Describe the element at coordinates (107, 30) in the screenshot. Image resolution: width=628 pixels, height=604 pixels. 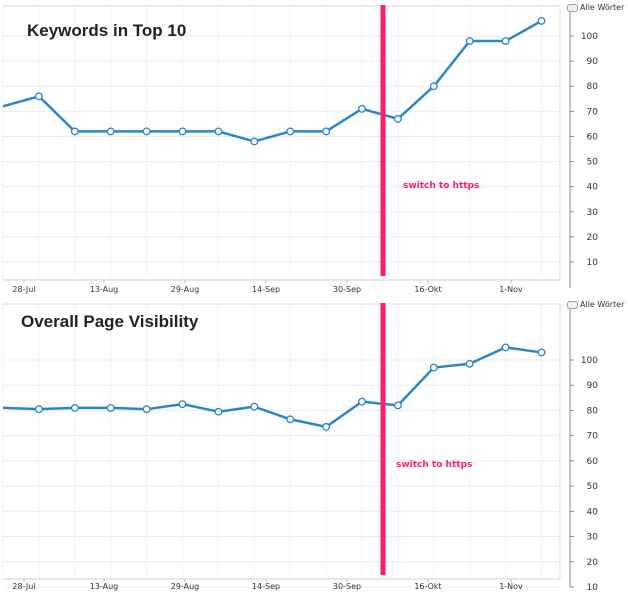
I see `chart-title: Keywords in Top 10` at that location.